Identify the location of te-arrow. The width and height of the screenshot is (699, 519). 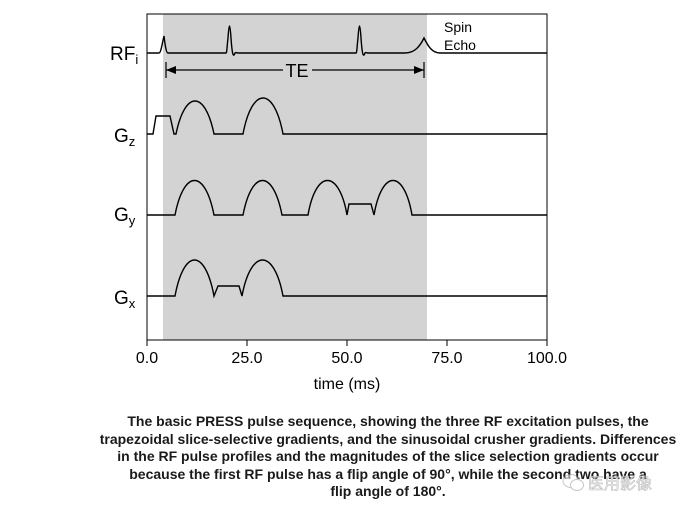
(295, 70).